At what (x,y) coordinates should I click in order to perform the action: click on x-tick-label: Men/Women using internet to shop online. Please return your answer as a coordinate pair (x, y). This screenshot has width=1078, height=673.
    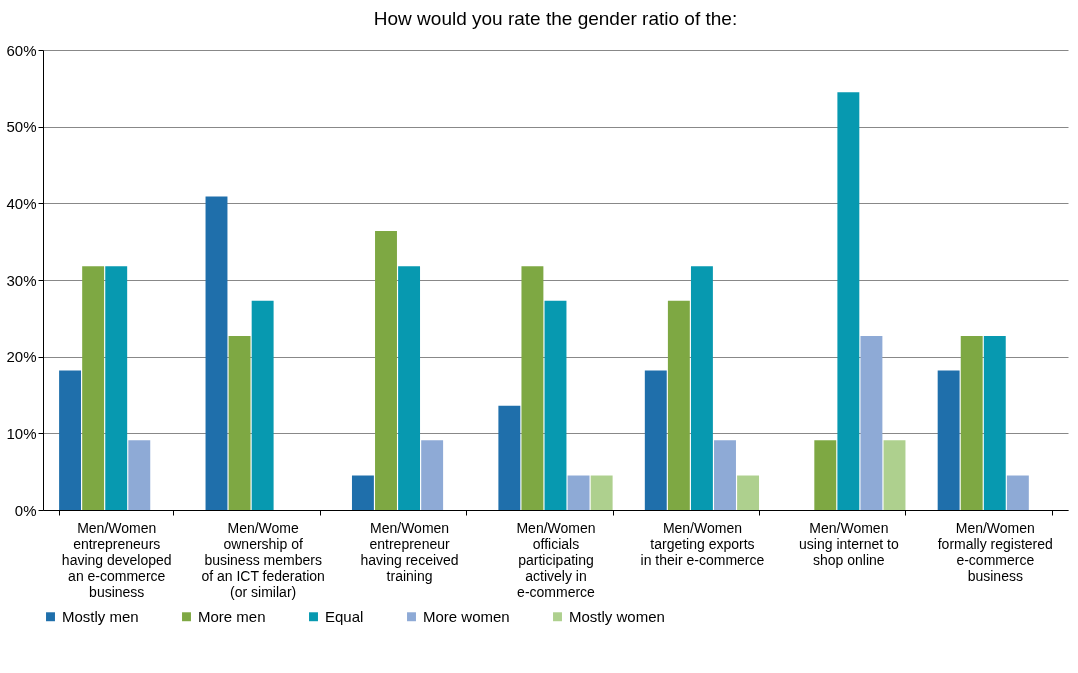
    Looking at the image, I should click on (849, 543).